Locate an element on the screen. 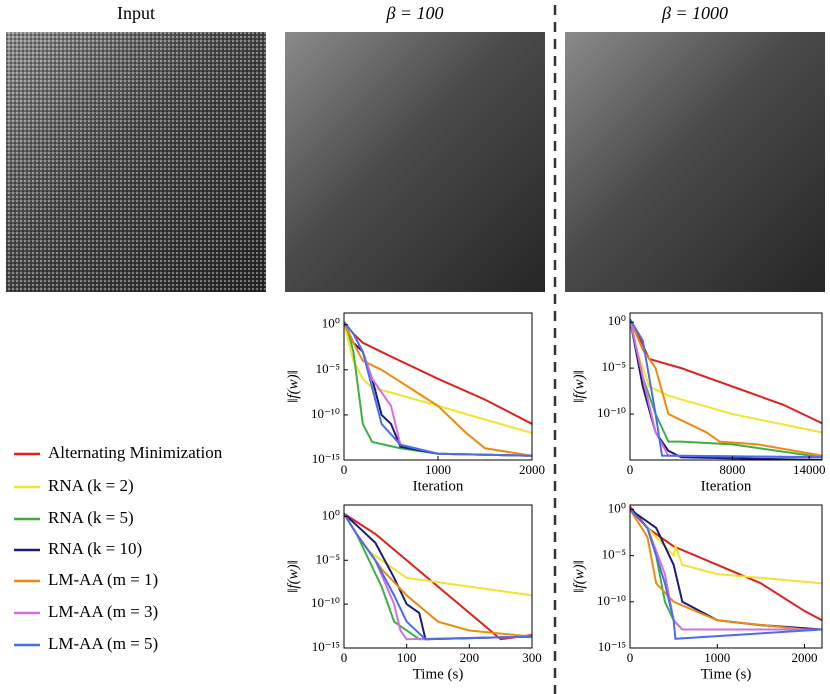 Image resolution: width=830 pixels, height=694 pixels. x-tick-label: 300 is located at coordinates (532, 657).